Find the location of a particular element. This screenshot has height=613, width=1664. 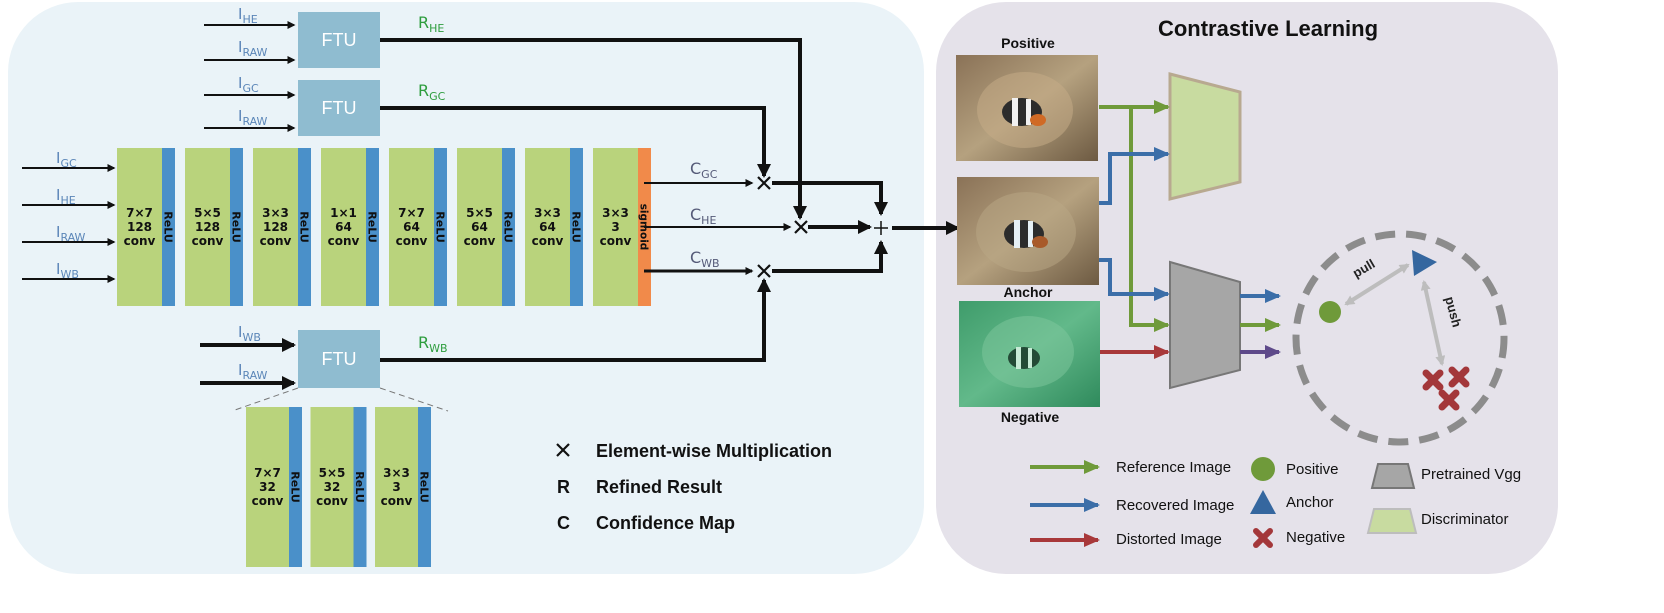

ftu-he-label: FTU is located at coordinates (339, 40).